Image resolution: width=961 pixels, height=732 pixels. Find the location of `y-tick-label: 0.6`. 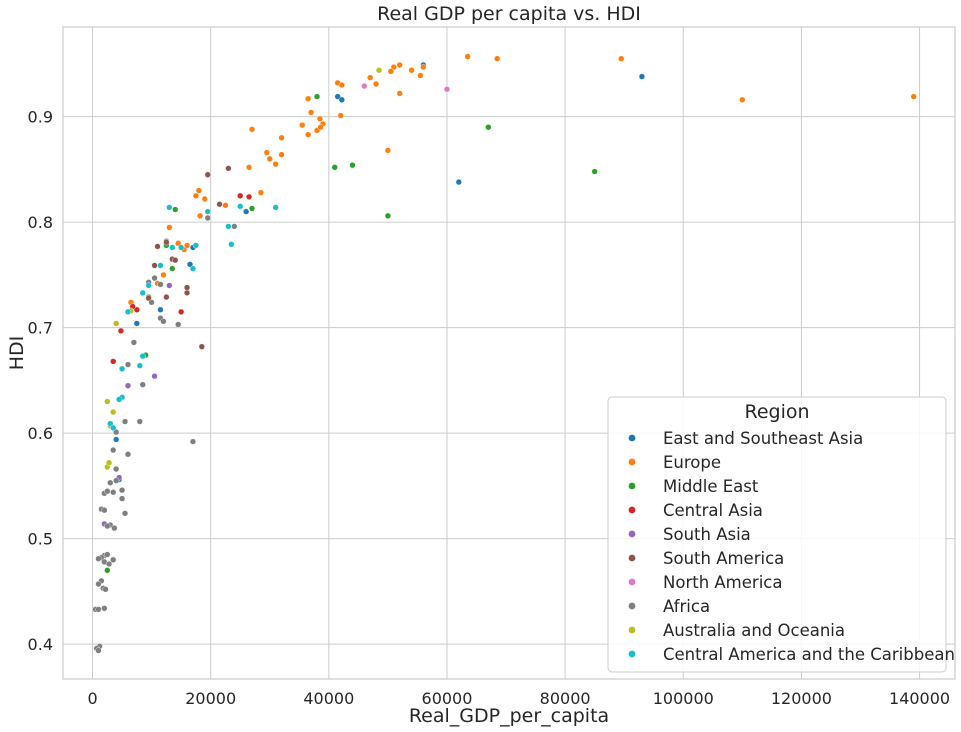

y-tick-label: 0.6 is located at coordinates (40, 433).